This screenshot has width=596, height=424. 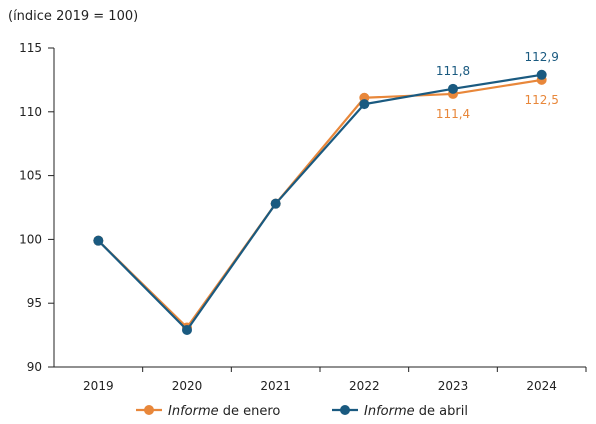 What do you see at coordinates (497, 85) in the screenshot?
I see `data-labels: 111,8 112,9 111,4 112,5` at bounding box center [497, 85].